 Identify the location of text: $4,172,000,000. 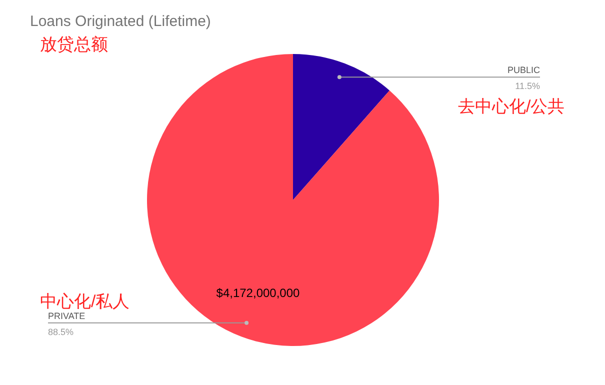
(258, 293).